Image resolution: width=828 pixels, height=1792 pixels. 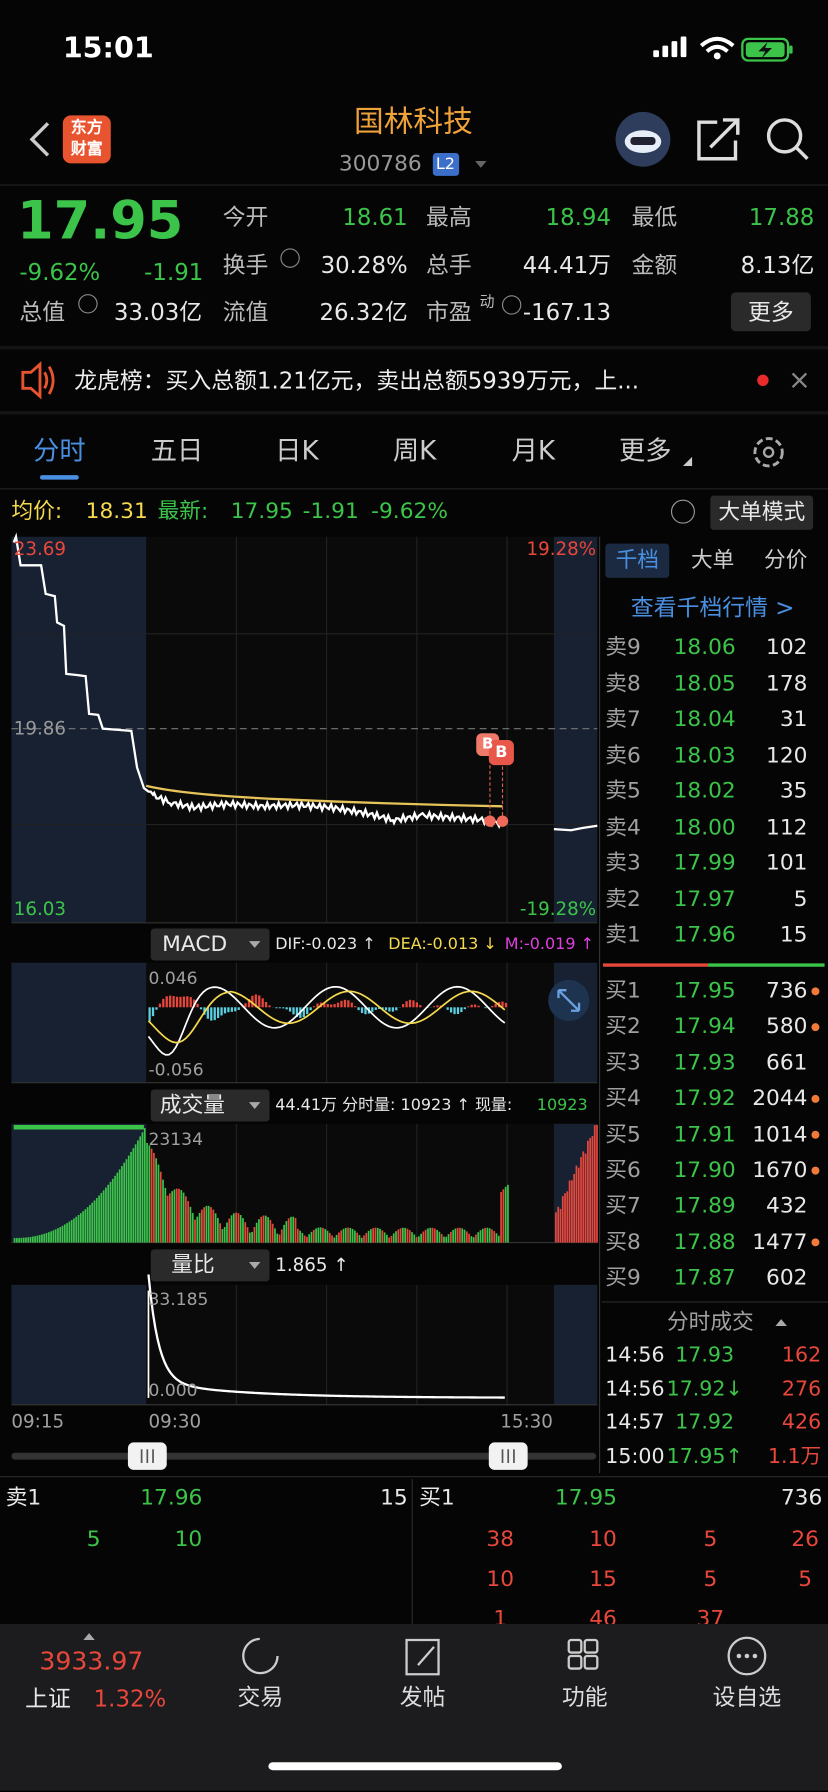 I want to click on watch-dot, so click(x=755, y=1656).